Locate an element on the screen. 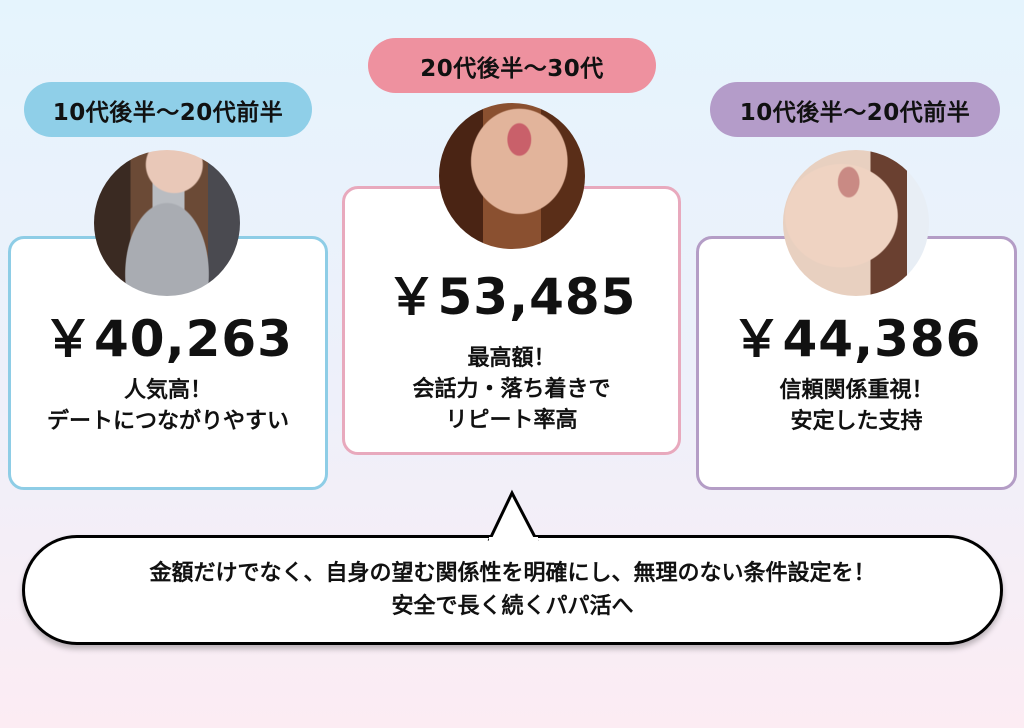  desc-line: 信頼関係重視！ is located at coordinates (856, 390).